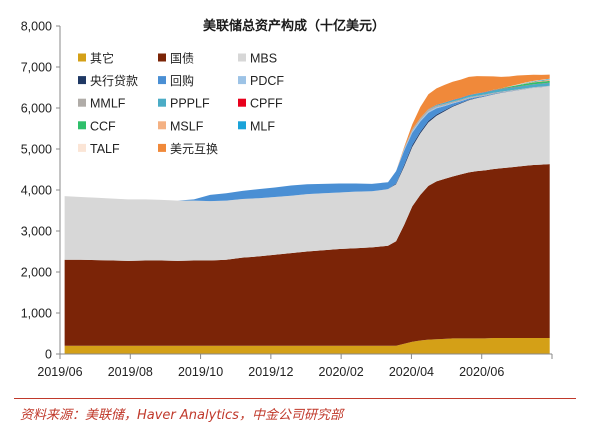 This screenshot has height=442, width=592. What do you see at coordinates (36, 273) in the screenshot?
I see `y-tick-label: 2,000` at bounding box center [36, 273].